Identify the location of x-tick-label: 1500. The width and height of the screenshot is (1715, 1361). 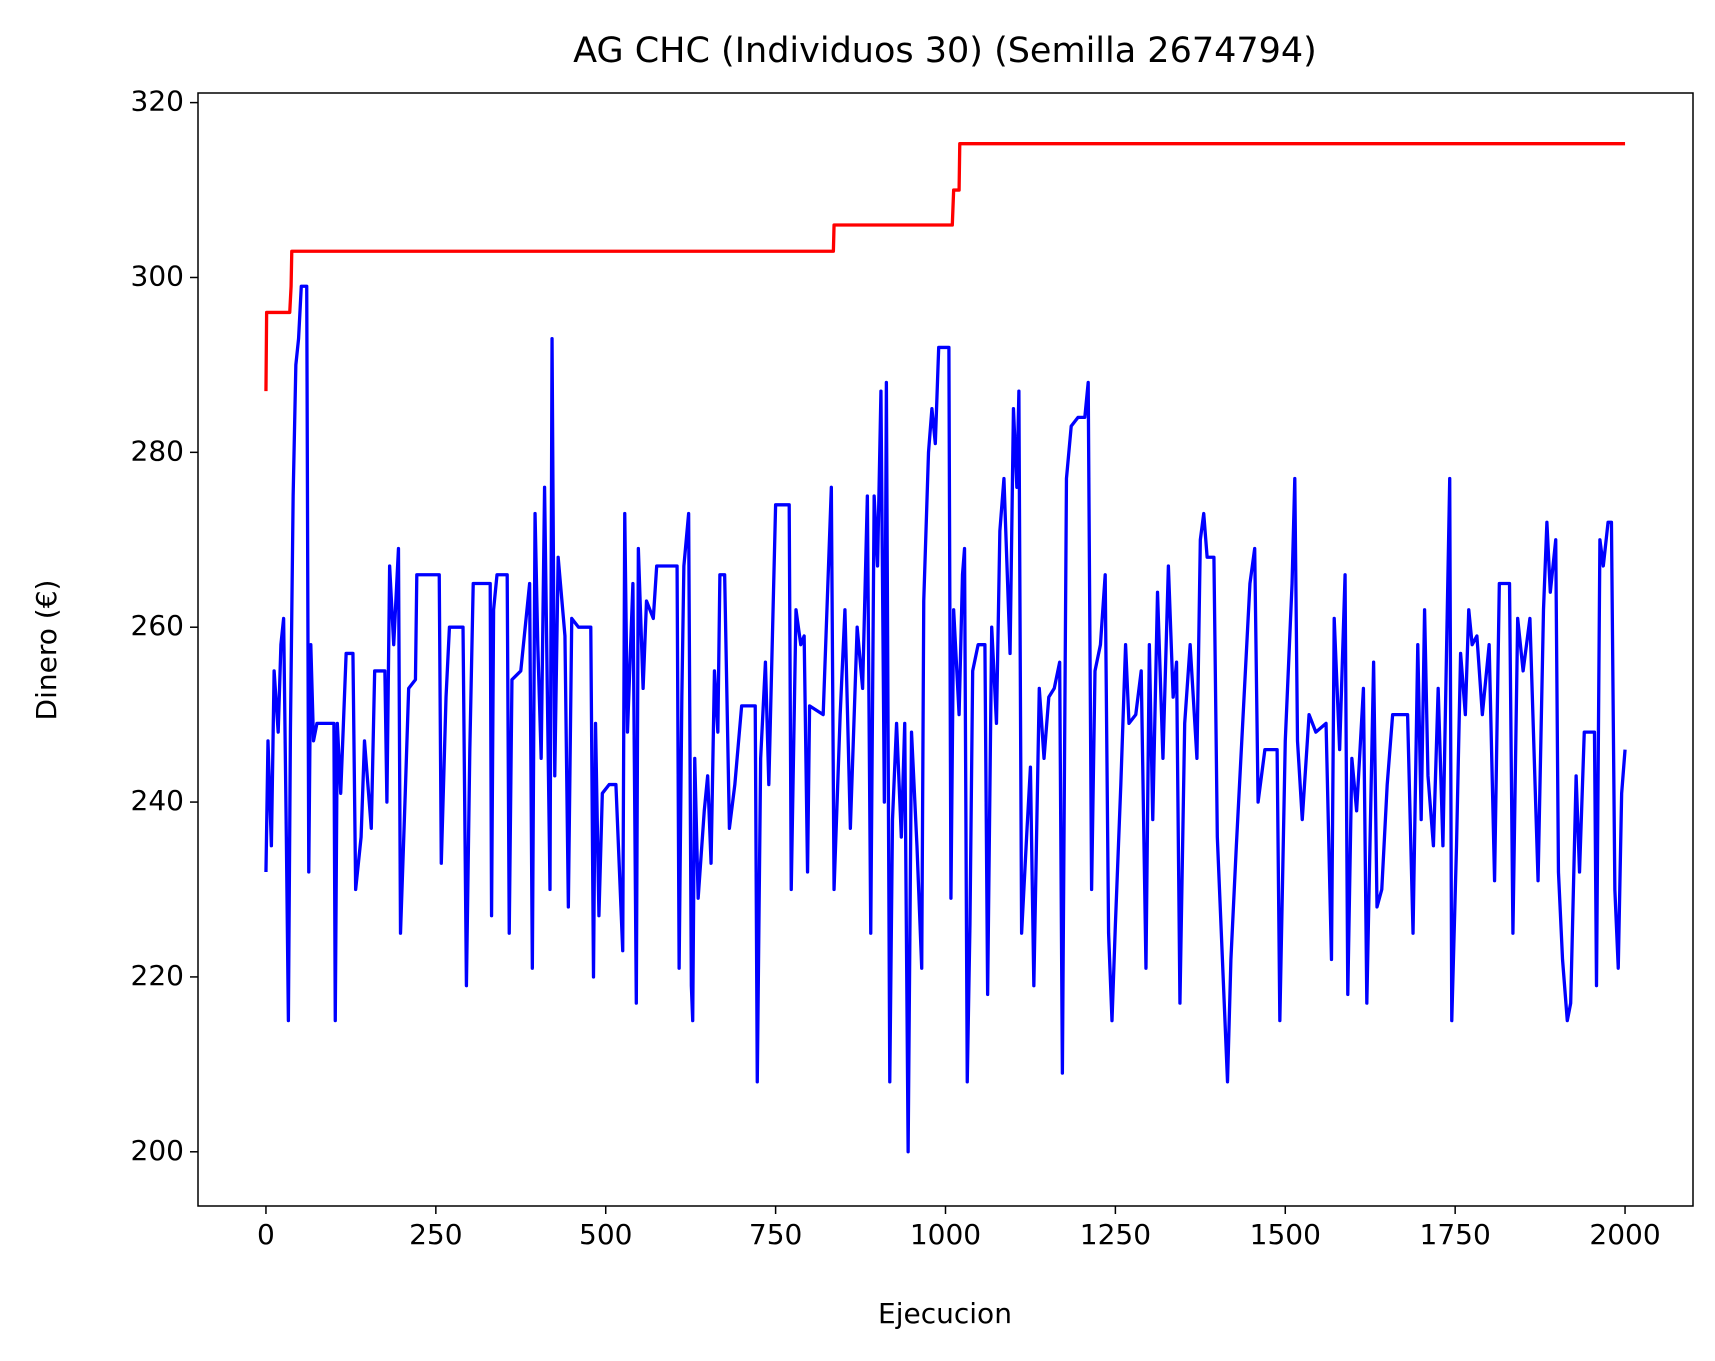
(1285, 1234).